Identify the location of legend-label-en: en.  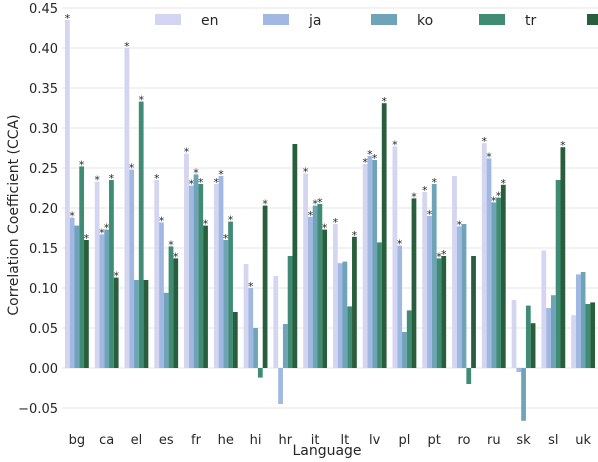
(210, 21).